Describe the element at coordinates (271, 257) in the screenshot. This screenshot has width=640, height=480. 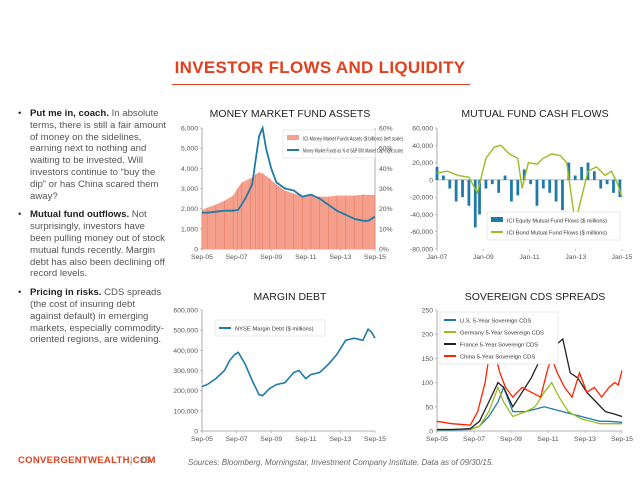
I see `mmf-x-tick-label: Sep-09` at that location.